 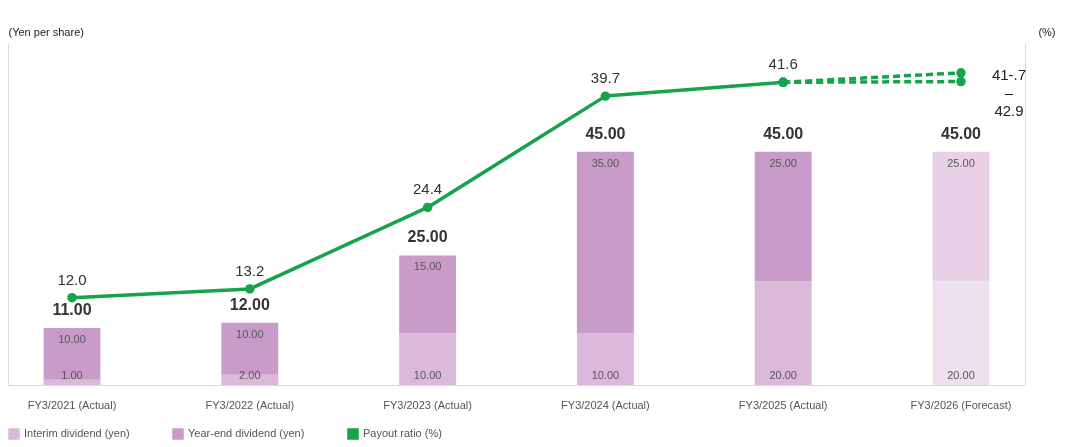 I want to click on y2-axis-title: (%), so click(x=1047, y=31).